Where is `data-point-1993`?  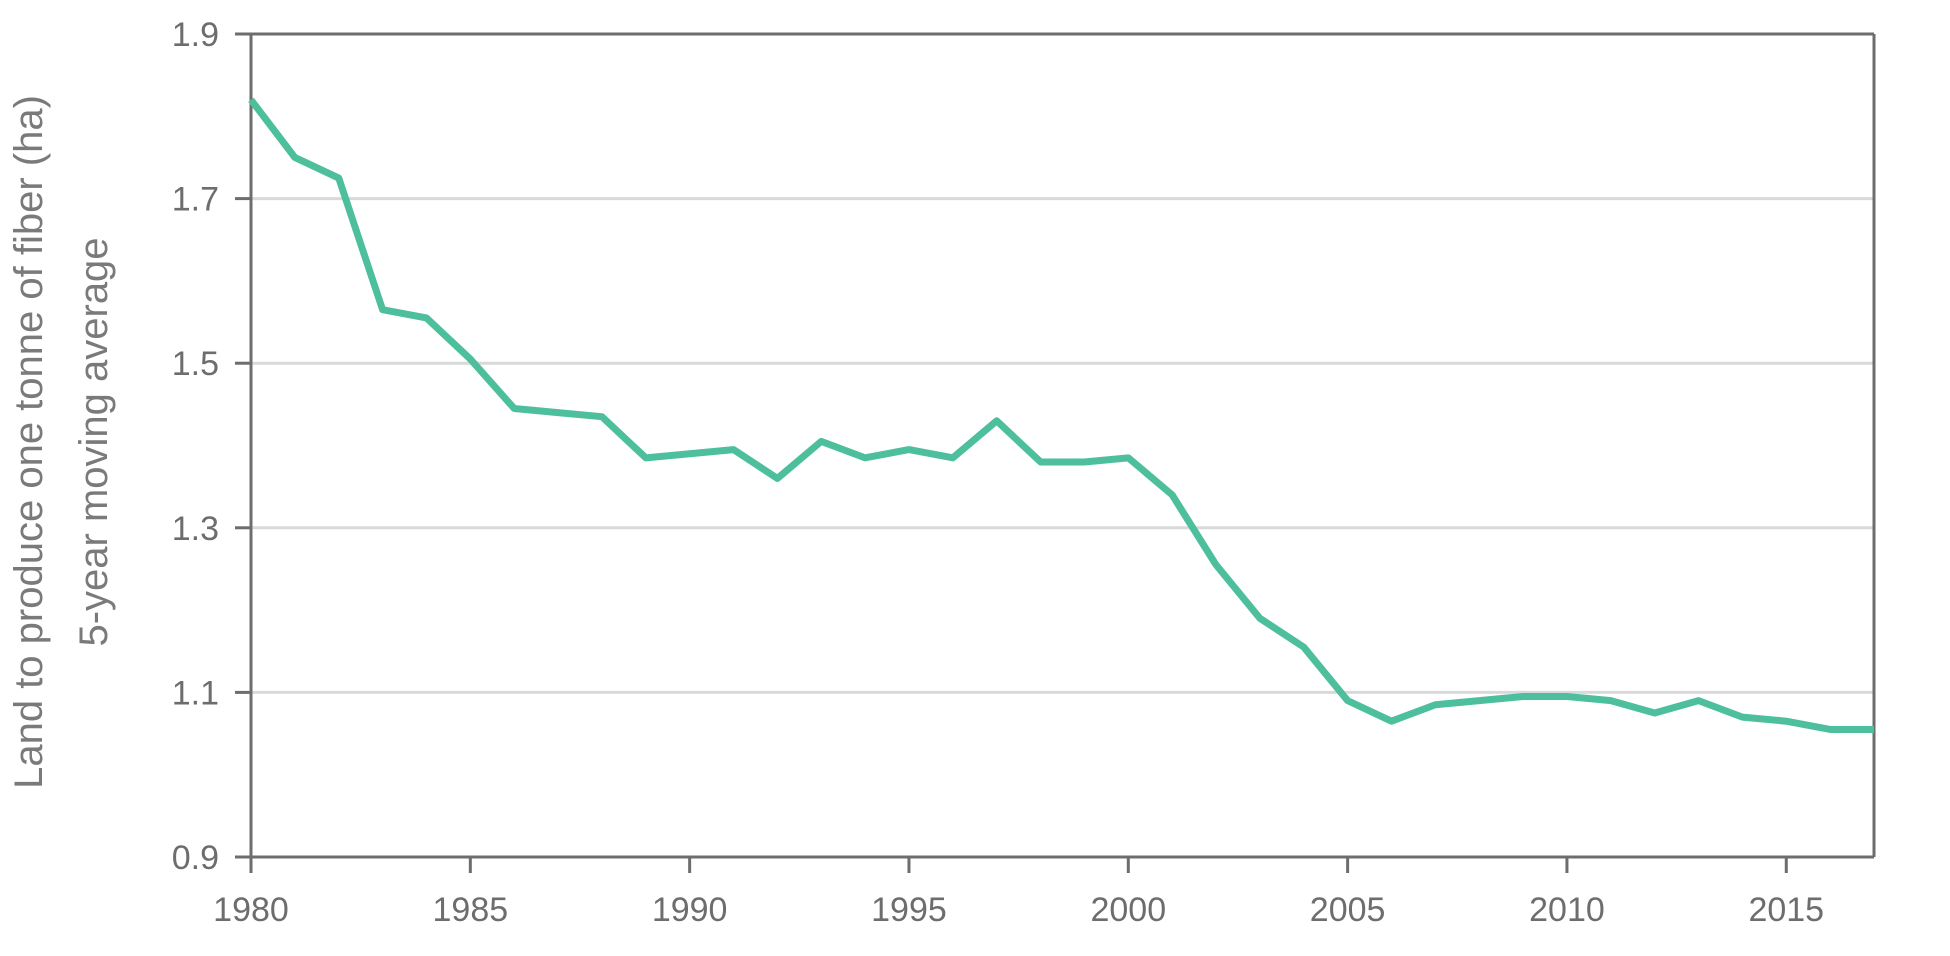 data-point-1993 is located at coordinates (821, 441).